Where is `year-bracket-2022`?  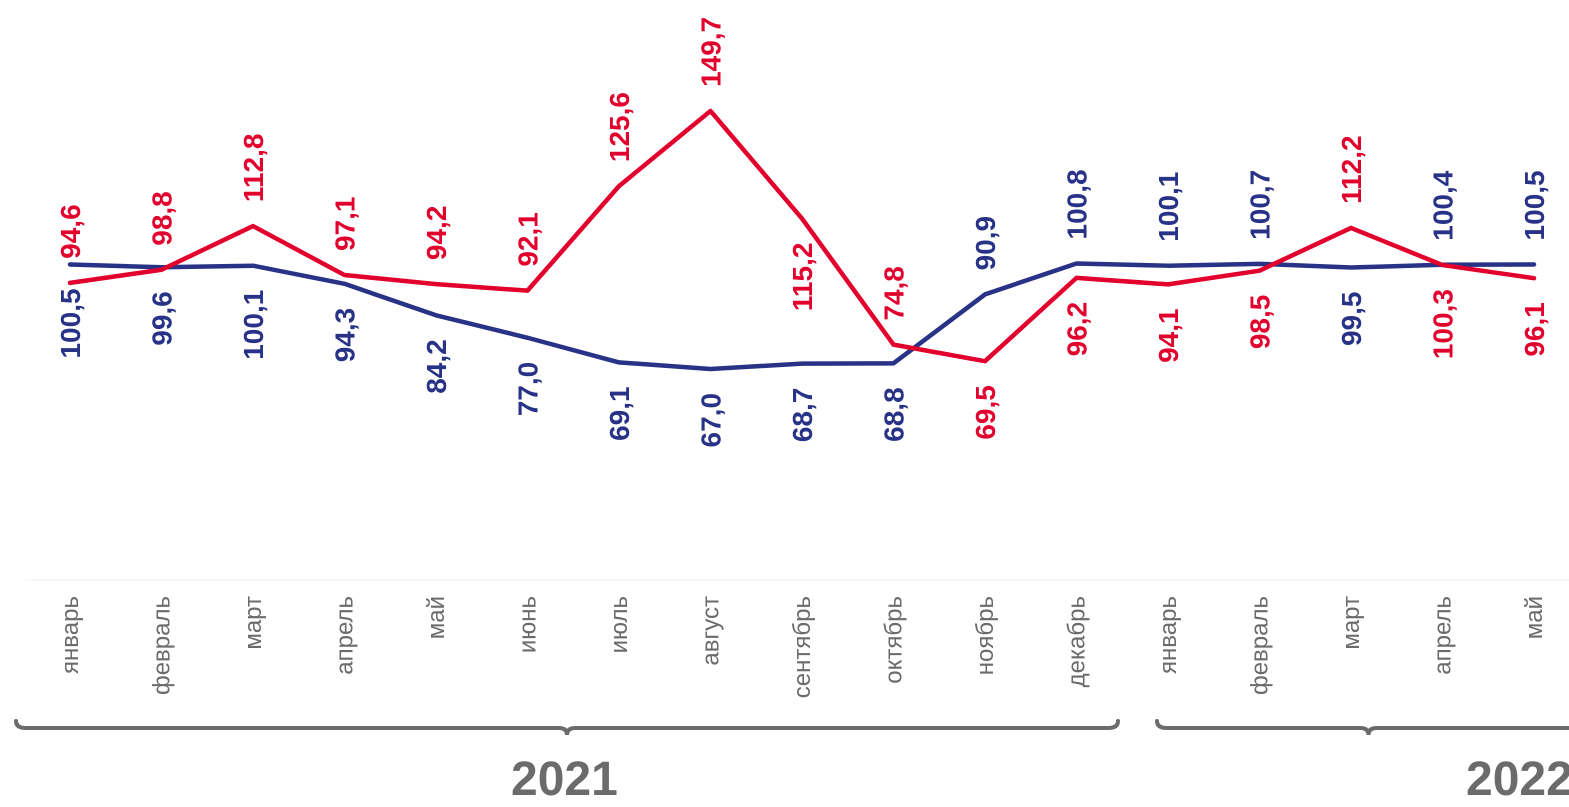 year-bracket-2022 is located at coordinates (1362, 727).